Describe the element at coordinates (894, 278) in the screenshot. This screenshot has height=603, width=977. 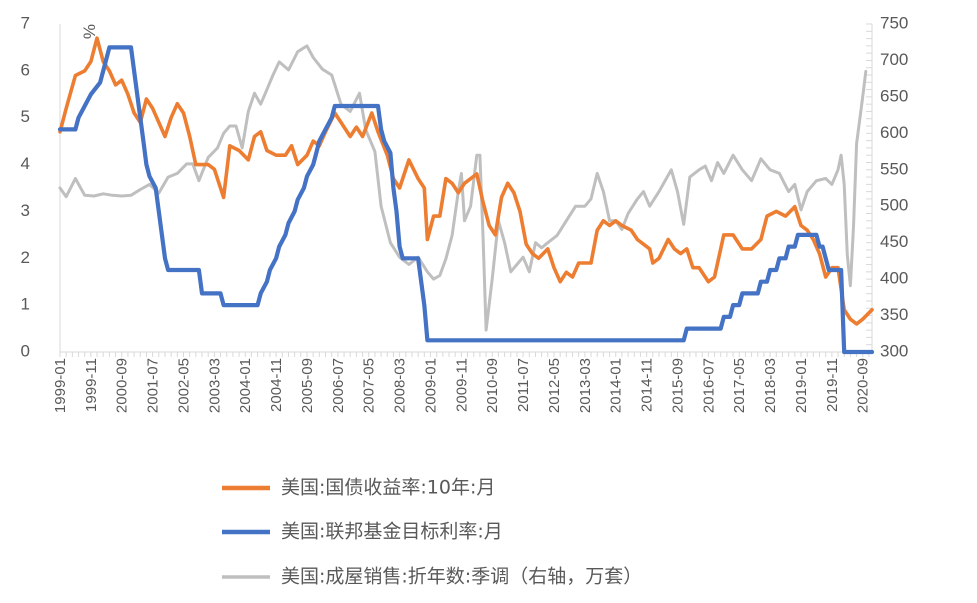
I see `right-y-tick-label: 400` at that location.